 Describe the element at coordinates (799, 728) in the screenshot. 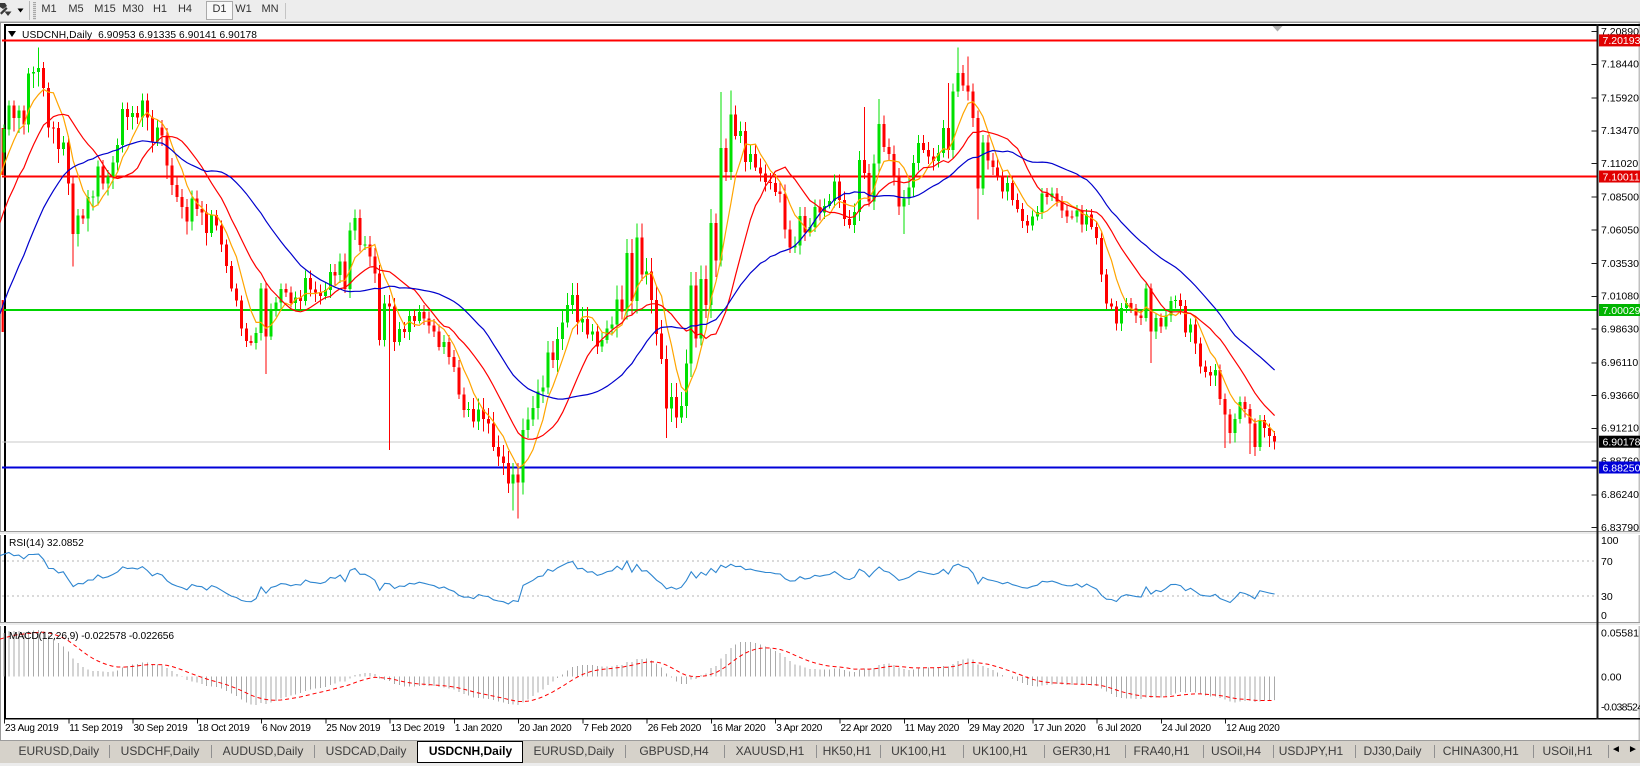

I see `svg-text: 3 Apr 2020` at that location.